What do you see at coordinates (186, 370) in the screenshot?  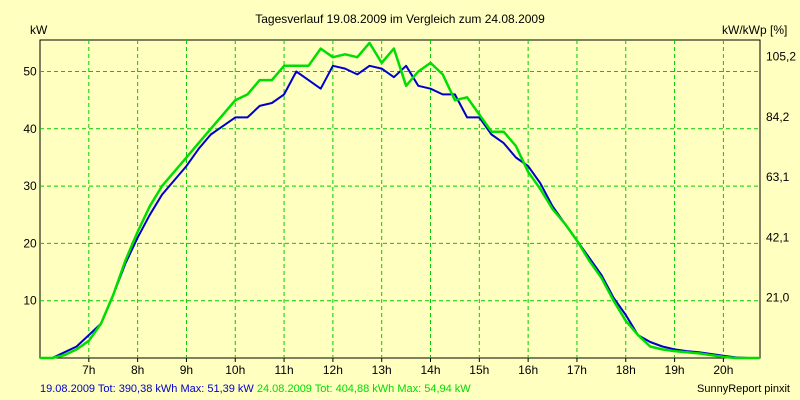 I see `x-tick-label: 9h` at bounding box center [186, 370].